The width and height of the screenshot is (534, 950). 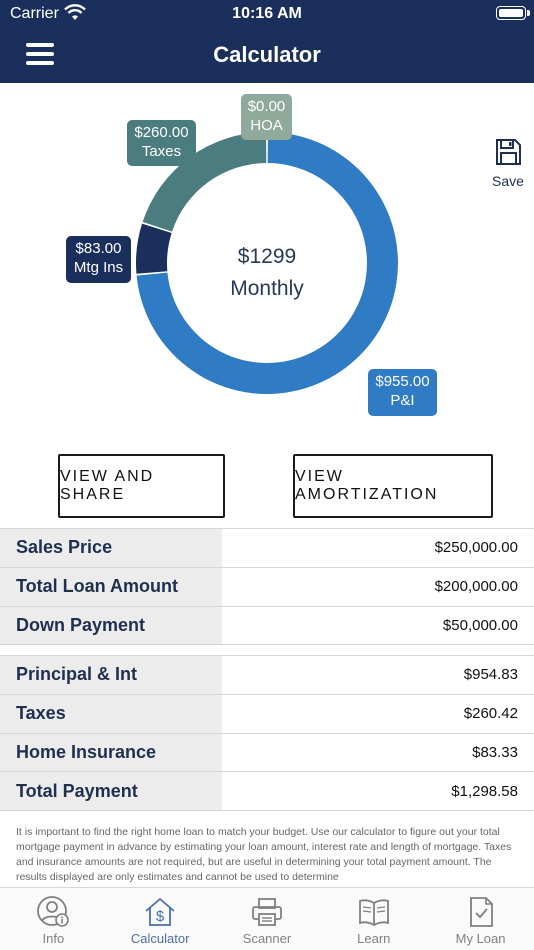 I want to click on badge-pi: $955.00 P&I, so click(x=402, y=392).